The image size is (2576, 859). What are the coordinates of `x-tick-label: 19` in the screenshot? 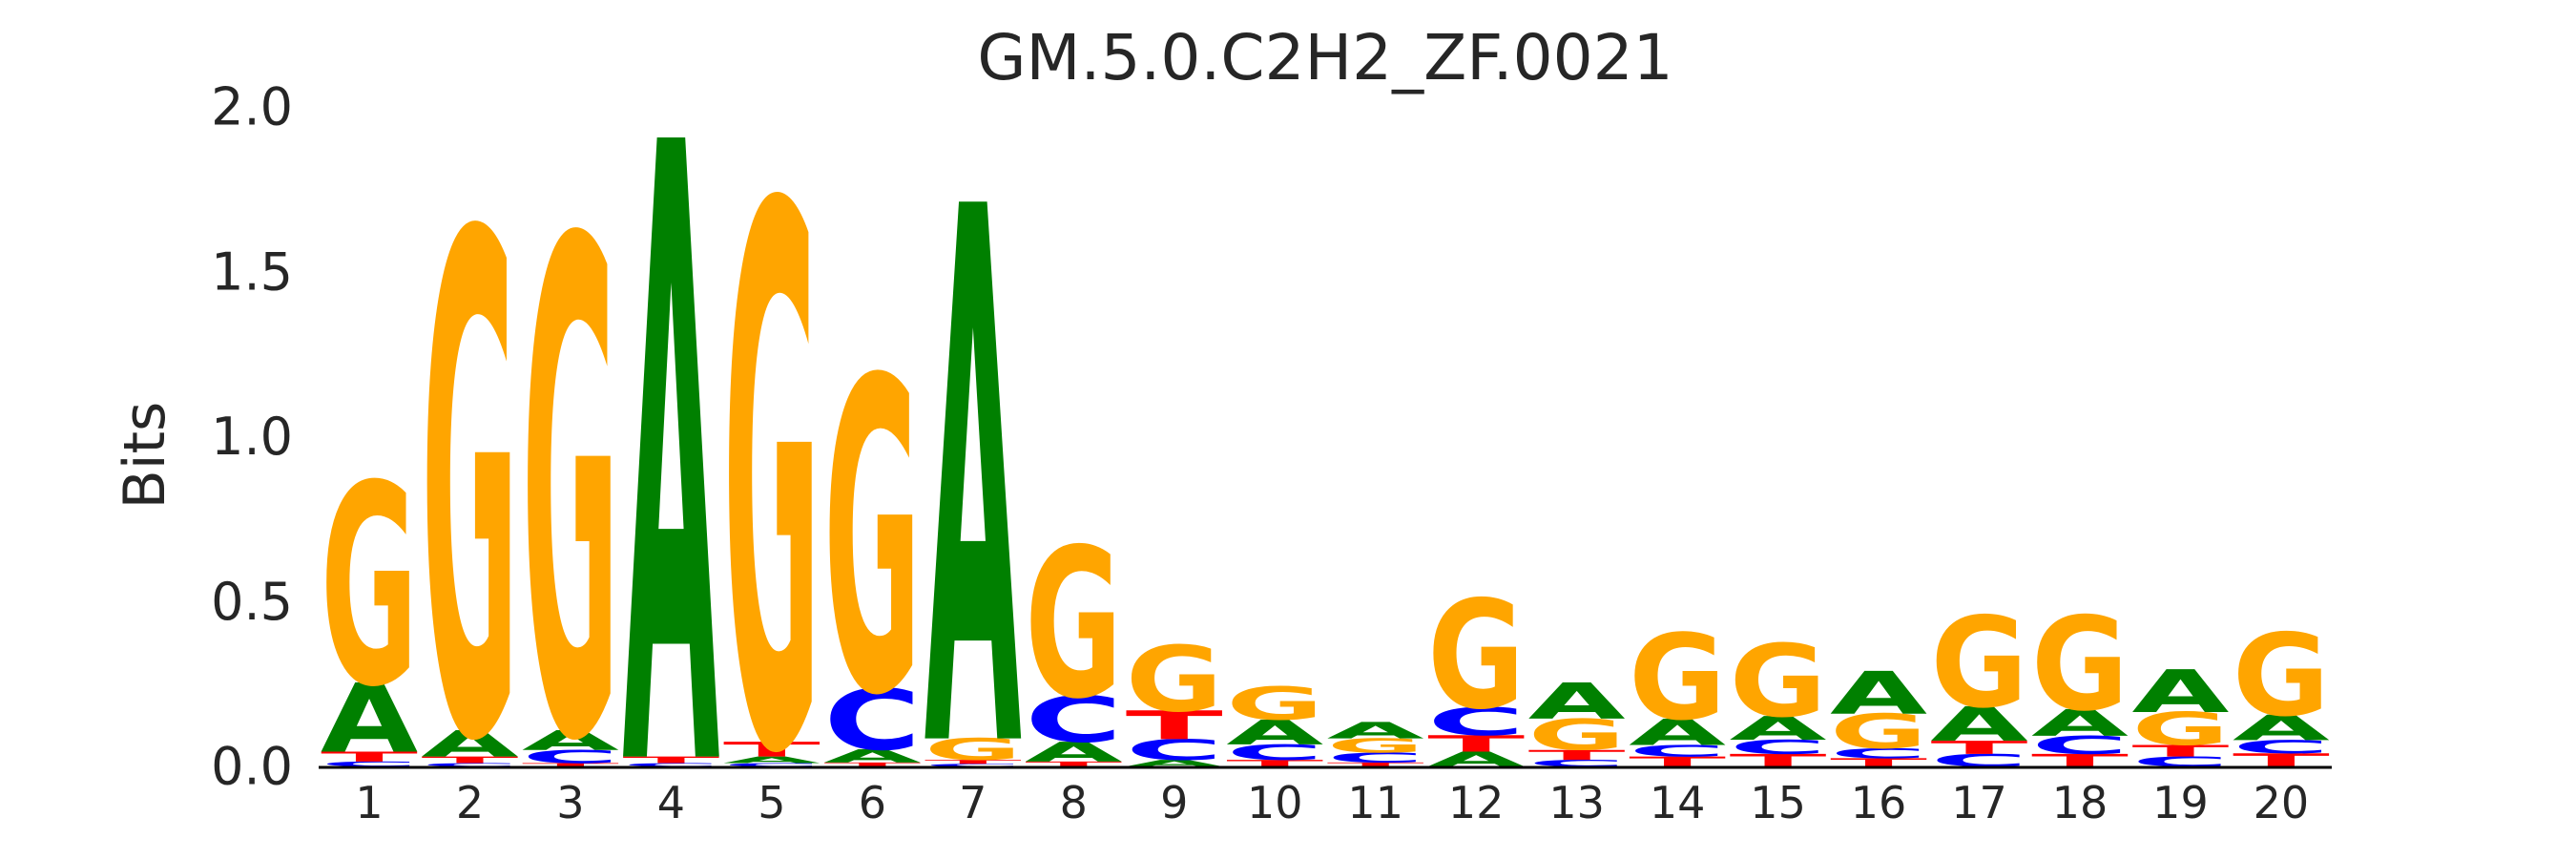 It's located at (2180, 802).